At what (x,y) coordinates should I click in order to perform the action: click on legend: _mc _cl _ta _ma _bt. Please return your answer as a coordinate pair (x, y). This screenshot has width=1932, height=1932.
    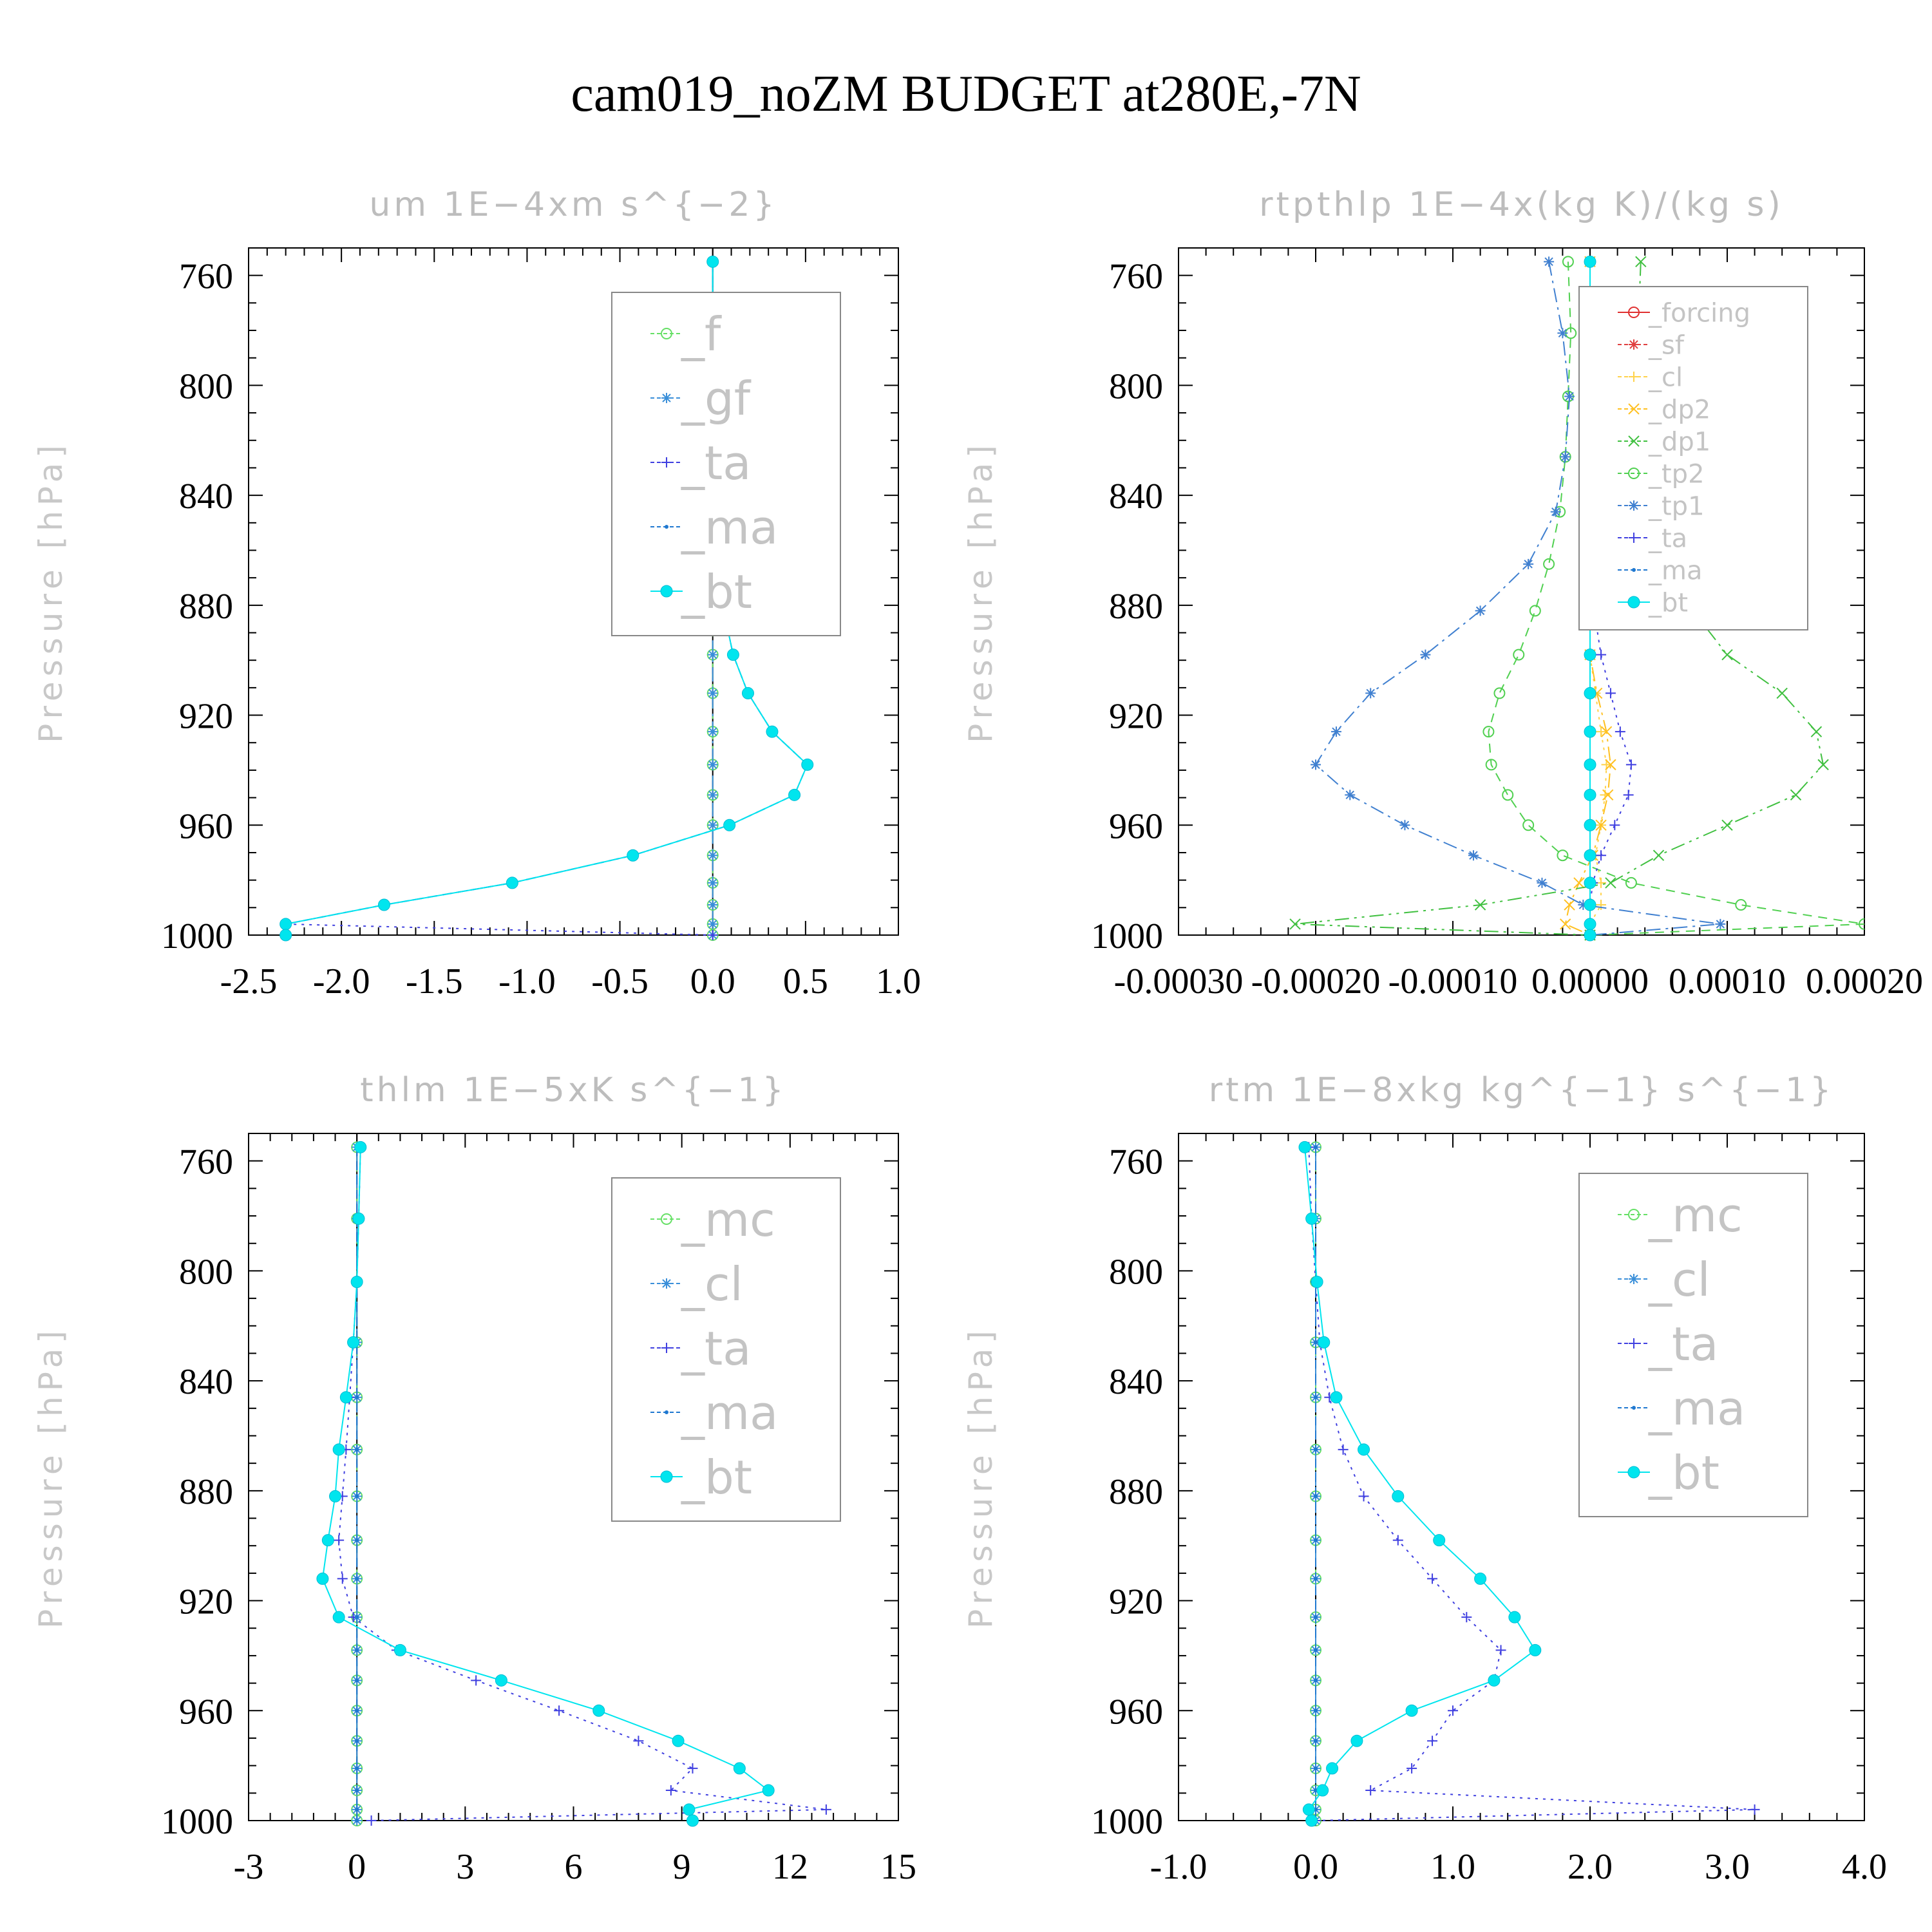
    Looking at the image, I should click on (726, 1349).